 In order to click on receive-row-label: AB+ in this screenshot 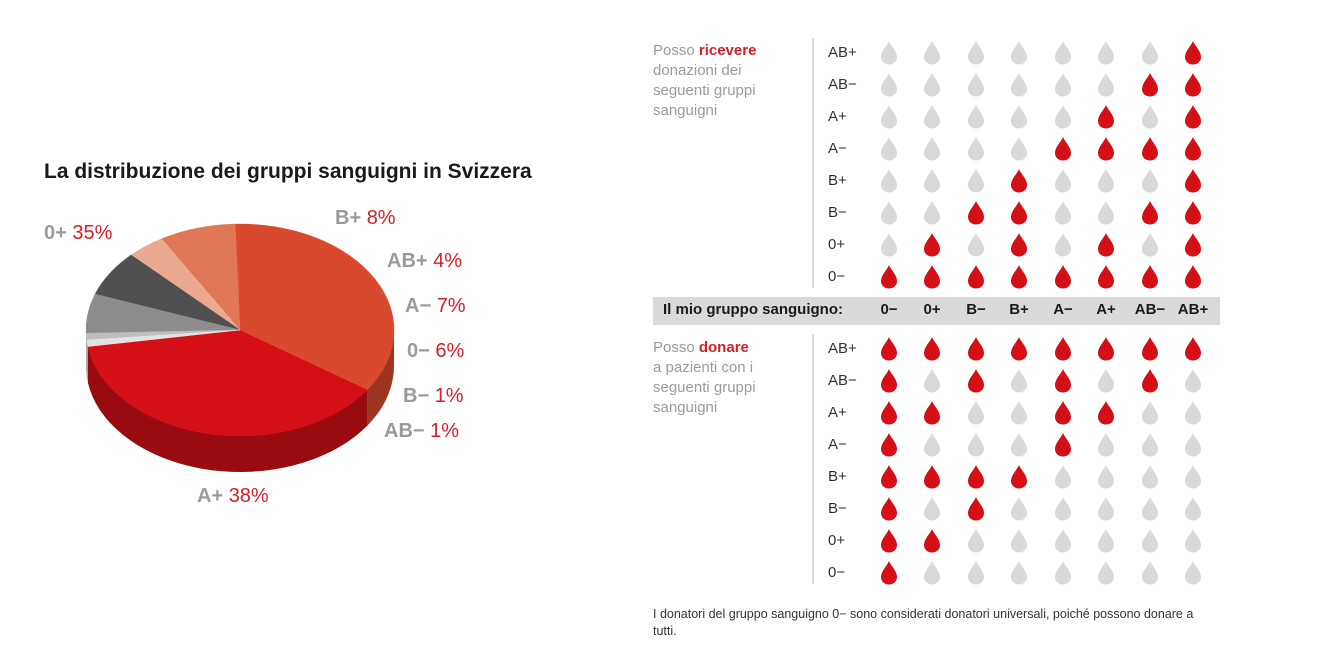, I will do `click(842, 52)`.